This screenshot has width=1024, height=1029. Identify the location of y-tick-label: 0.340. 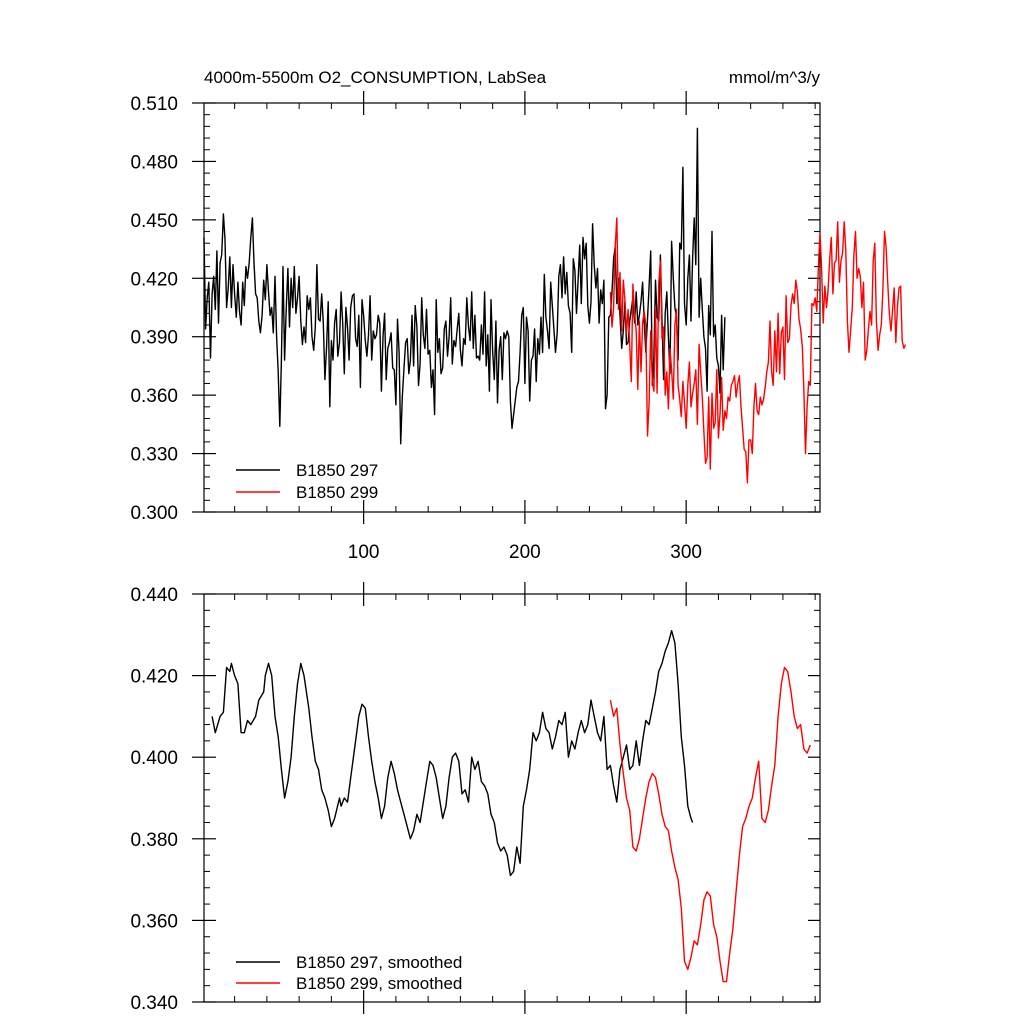
(154, 1003).